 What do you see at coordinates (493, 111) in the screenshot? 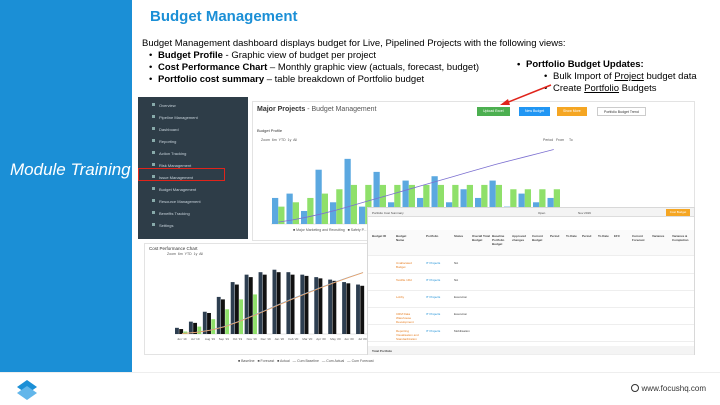
I see `upload-excel-button: Upload Excel` at bounding box center [493, 111].